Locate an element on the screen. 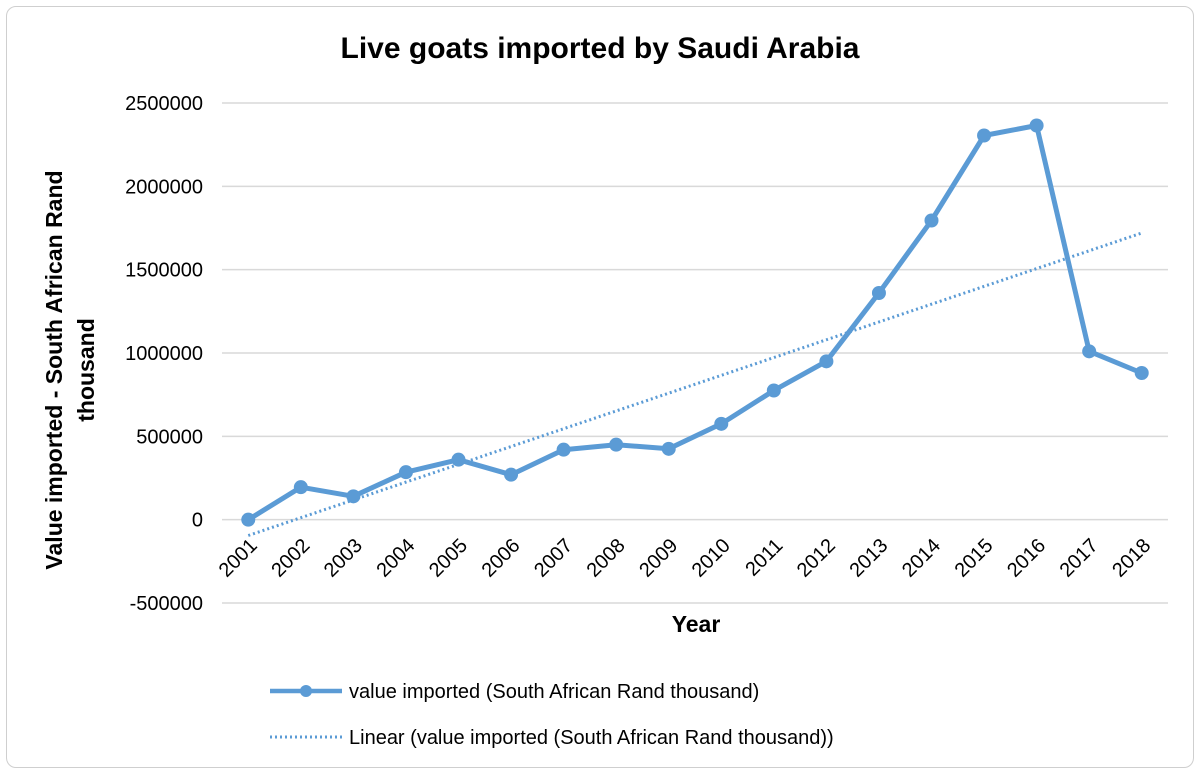 This screenshot has height=775, width=1200. x-tick-label: 2015 is located at coordinates (974, 558).